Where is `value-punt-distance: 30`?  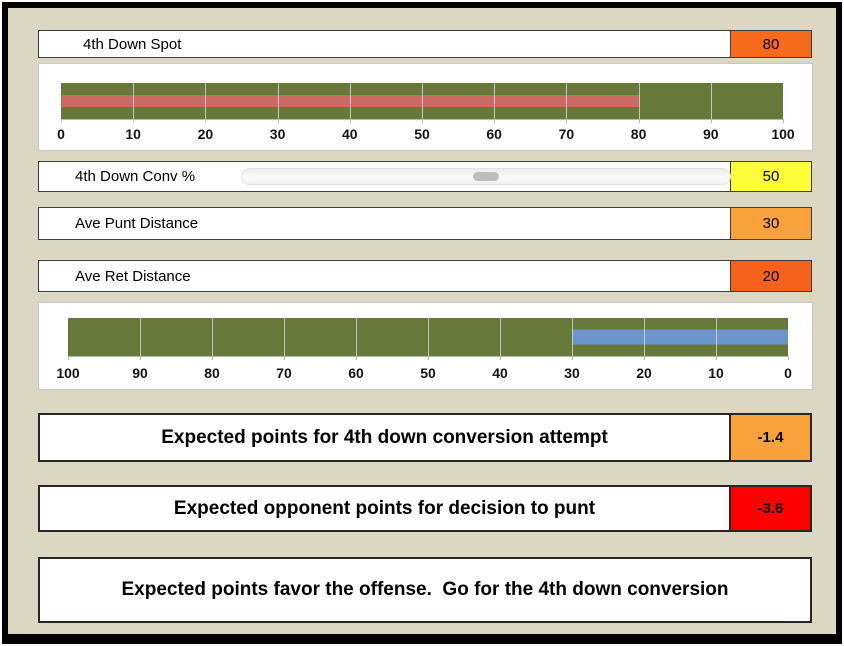
value-punt-distance: 30 is located at coordinates (770, 223).